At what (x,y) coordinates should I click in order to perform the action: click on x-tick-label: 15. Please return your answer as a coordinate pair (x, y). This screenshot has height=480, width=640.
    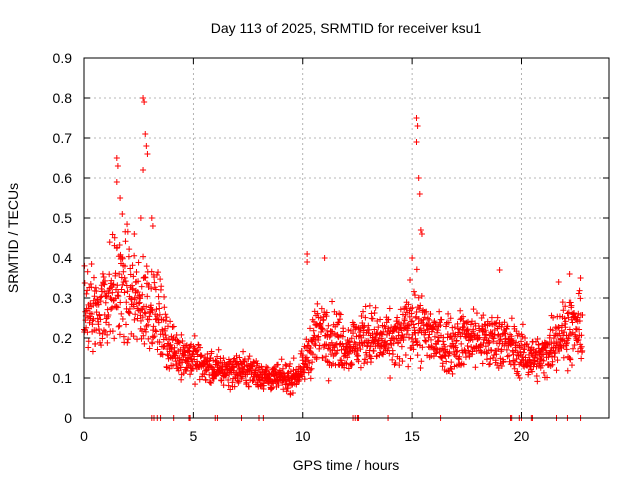
    Looking at the image, I should click on (412, 436).